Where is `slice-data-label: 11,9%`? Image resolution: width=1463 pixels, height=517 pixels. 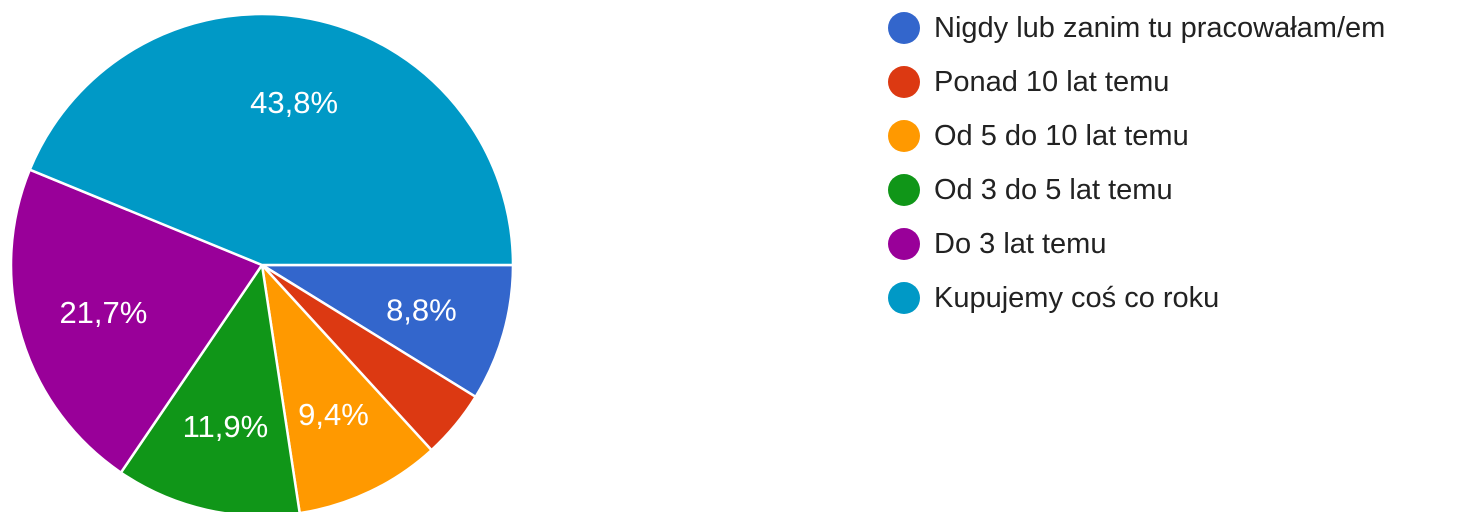
slice-data-label: 11,9% is located at coordinates (226, 426).